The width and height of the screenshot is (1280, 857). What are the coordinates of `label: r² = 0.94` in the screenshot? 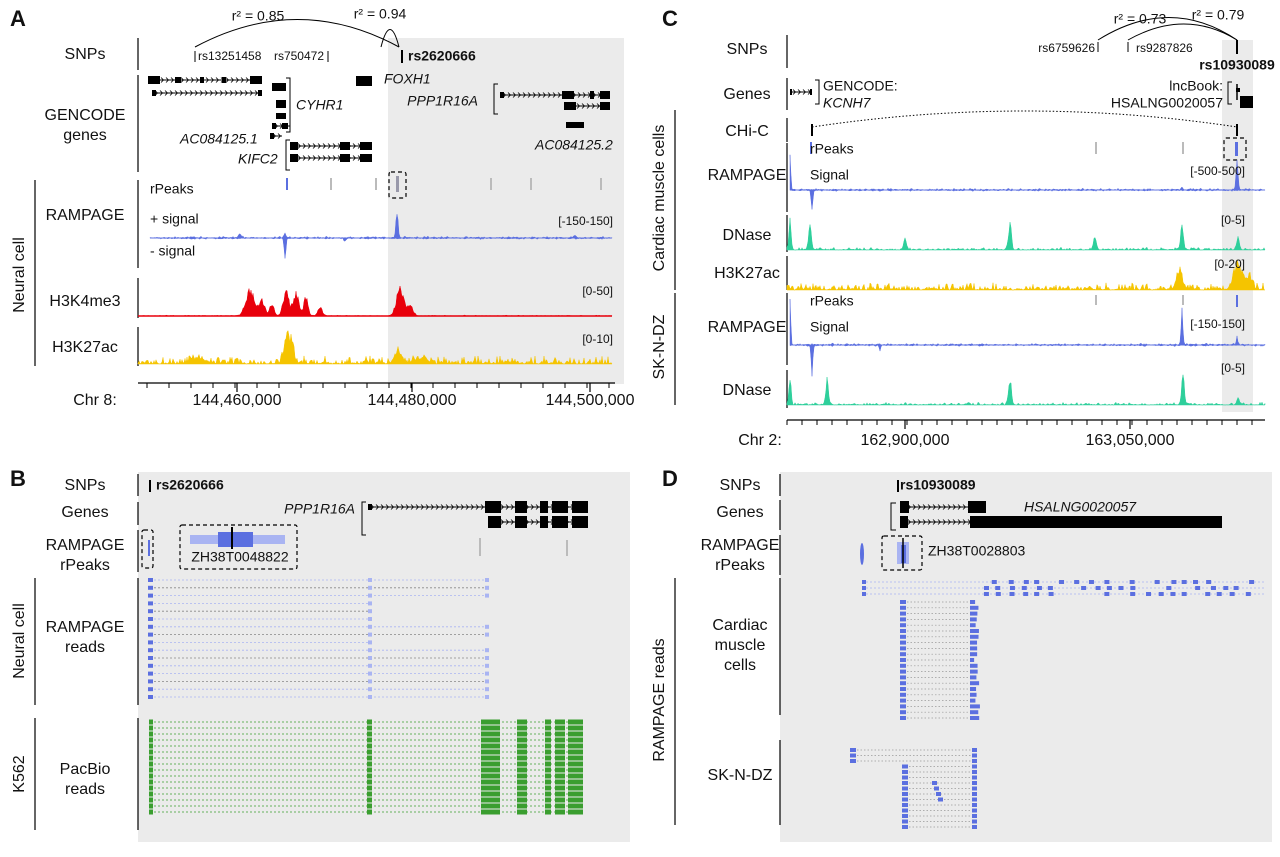 It's located at (380, 14).